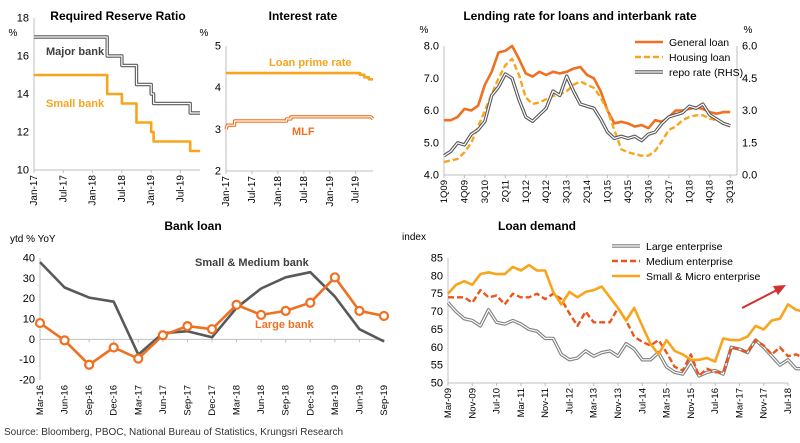  I want to click on x-tick-label: Mar-18, so click(237, 400).